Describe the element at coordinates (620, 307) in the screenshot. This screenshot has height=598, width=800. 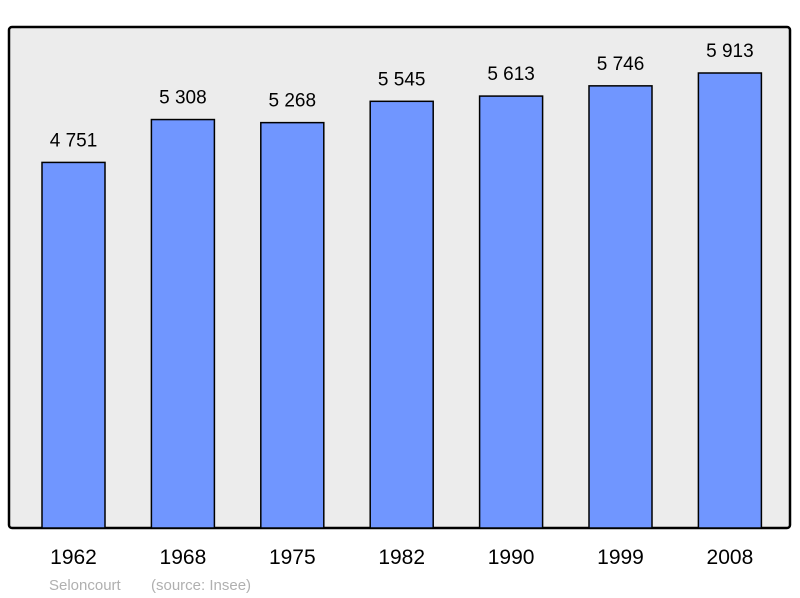
I see `bar-1999` at that location.